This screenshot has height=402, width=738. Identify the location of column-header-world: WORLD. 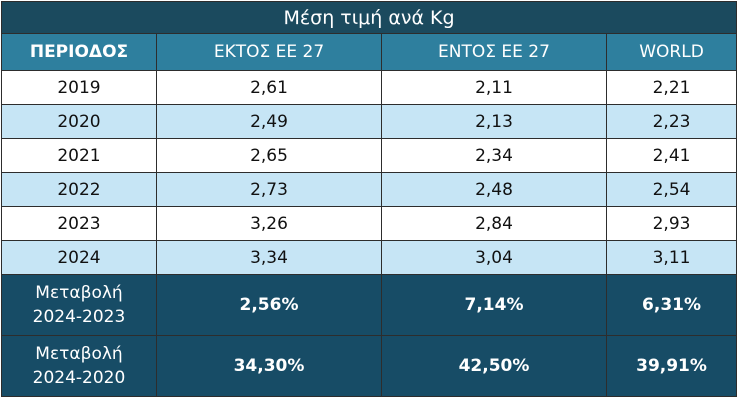
(671, 52).